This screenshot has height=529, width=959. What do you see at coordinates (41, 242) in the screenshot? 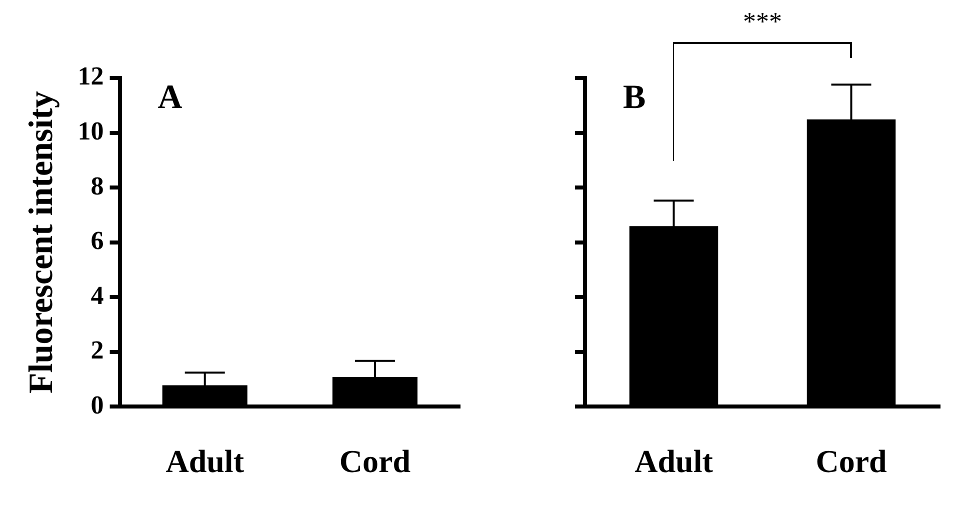
I see `y-axis-title: Fluorescent intensity` at bounding box center [41, 242].